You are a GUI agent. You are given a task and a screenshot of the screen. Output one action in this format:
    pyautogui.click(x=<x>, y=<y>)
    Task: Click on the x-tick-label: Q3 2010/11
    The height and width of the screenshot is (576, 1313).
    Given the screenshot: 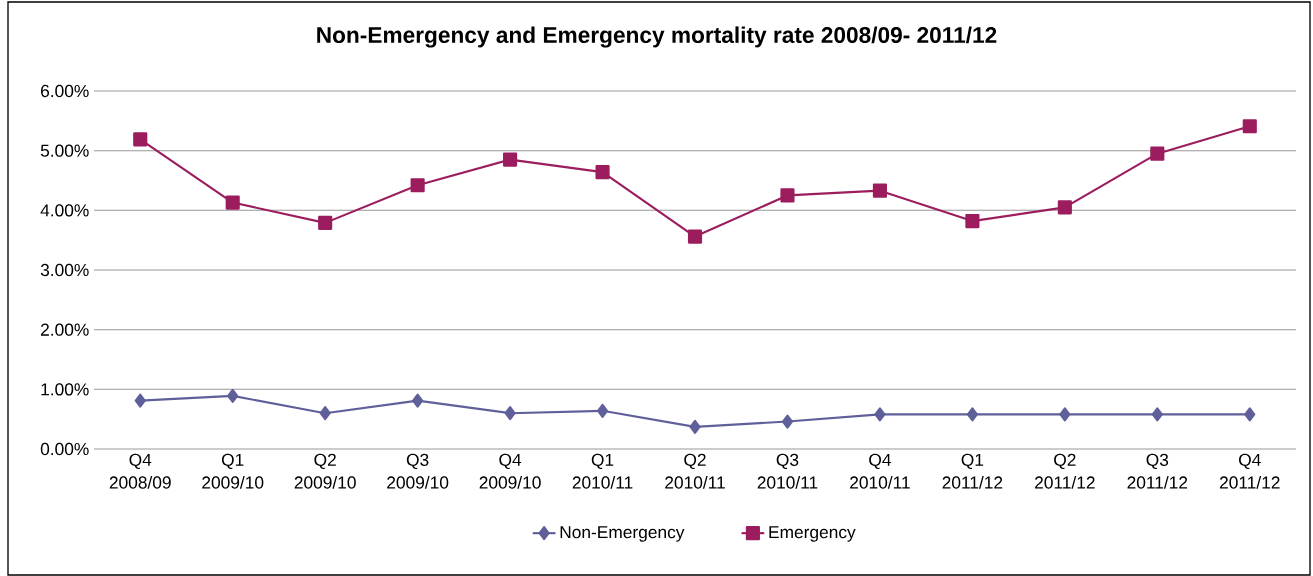 What is the action you would take?
    pyautogui.click(x=787, y=471)
    